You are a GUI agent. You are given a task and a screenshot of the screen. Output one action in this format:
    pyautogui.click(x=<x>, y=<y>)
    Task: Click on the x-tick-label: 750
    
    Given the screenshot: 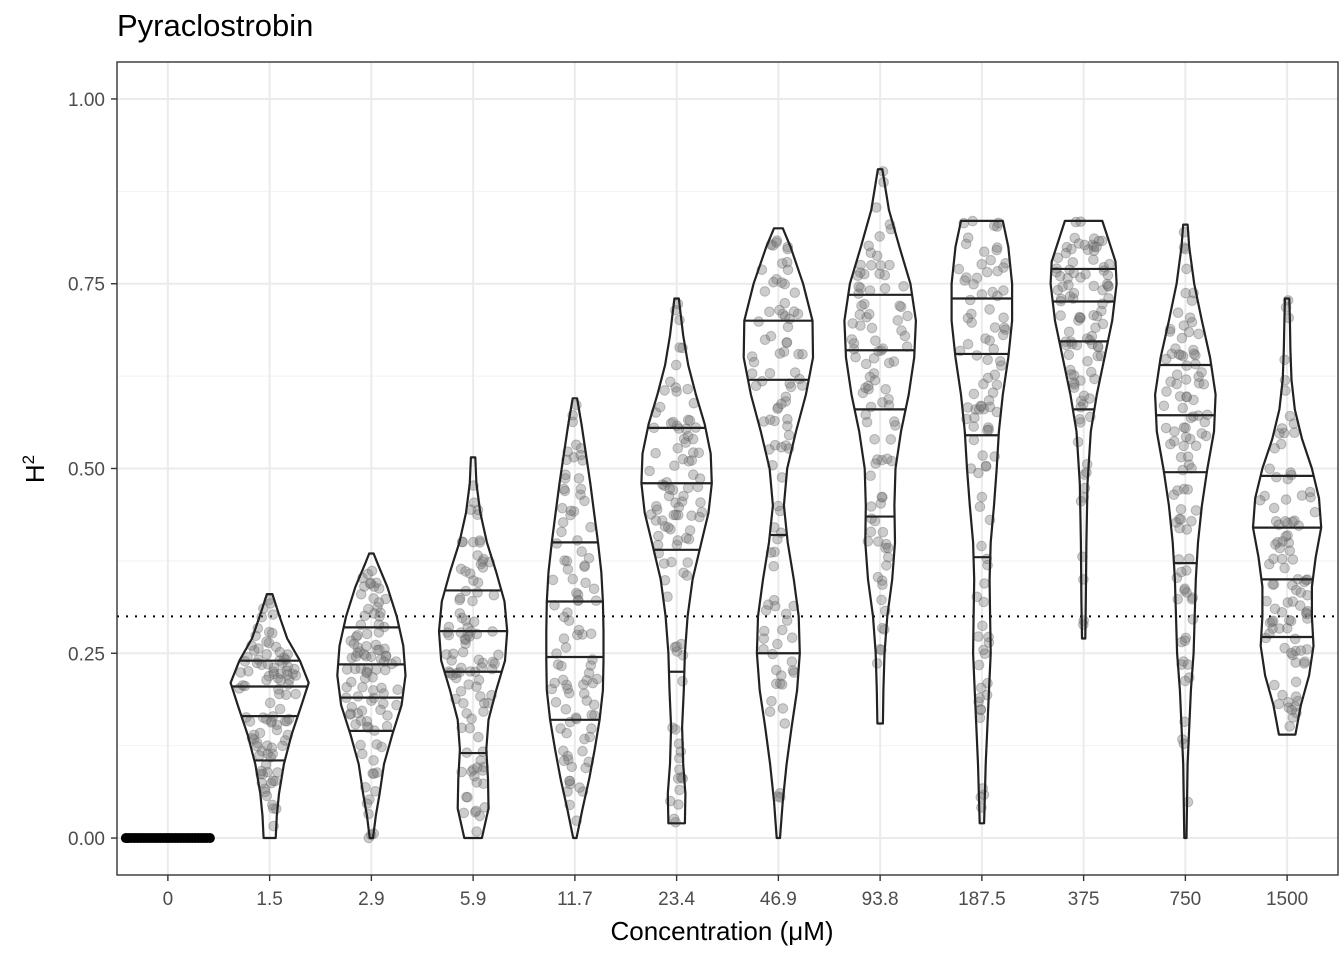 What is the action you would take?
    pyautogui.click(x=1186, y=899)
    